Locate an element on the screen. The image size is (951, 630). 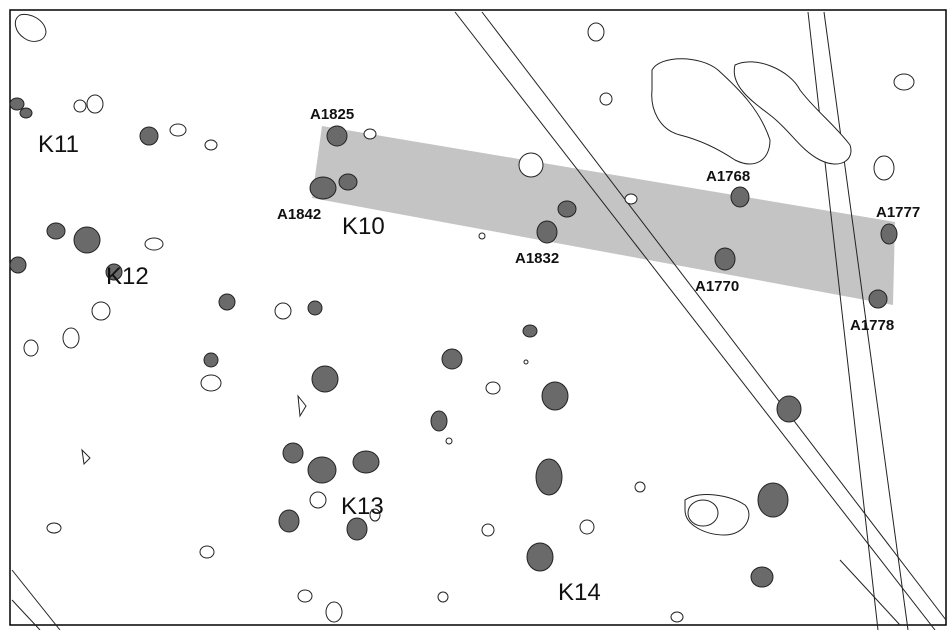
outline-feature-corner is located at coordinates (30, 27).